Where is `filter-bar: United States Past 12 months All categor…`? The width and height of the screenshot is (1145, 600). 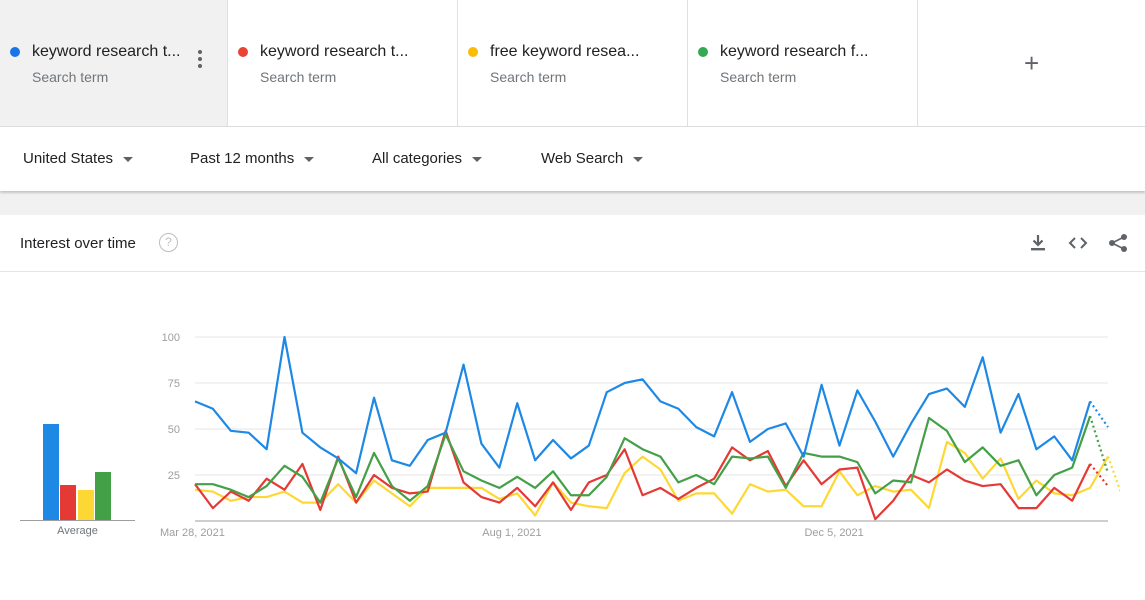
filter-bar: United States Past 12 months All categor… is located at coordinates (572, 159).